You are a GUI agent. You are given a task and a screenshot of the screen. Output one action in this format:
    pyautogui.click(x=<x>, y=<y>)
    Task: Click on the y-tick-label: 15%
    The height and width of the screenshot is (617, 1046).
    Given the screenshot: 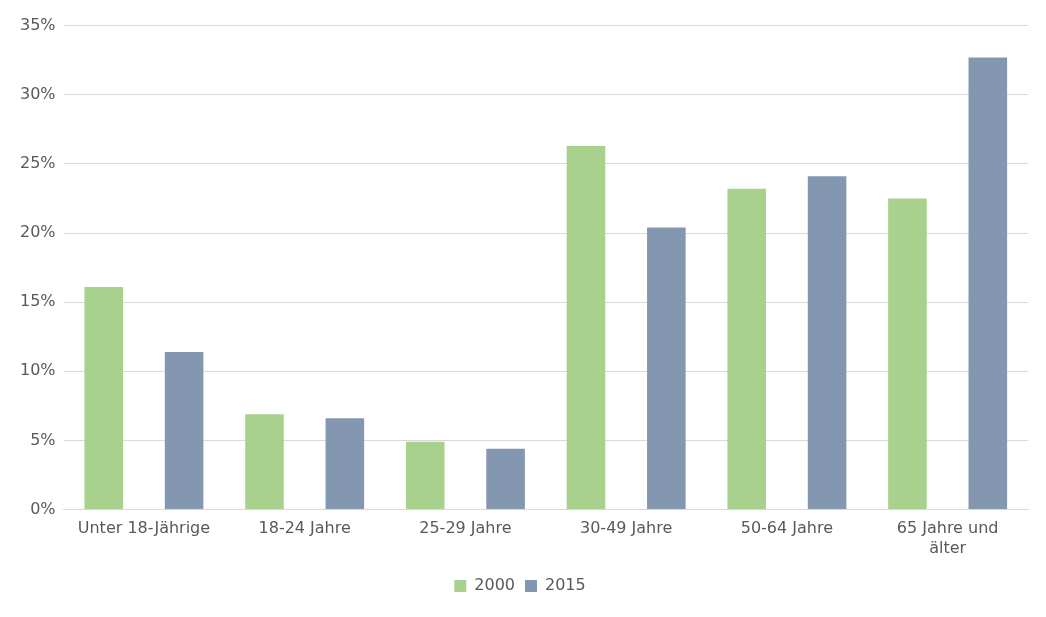 What is the action you would take?
    pyautogui.click(x=38, y=301)
    